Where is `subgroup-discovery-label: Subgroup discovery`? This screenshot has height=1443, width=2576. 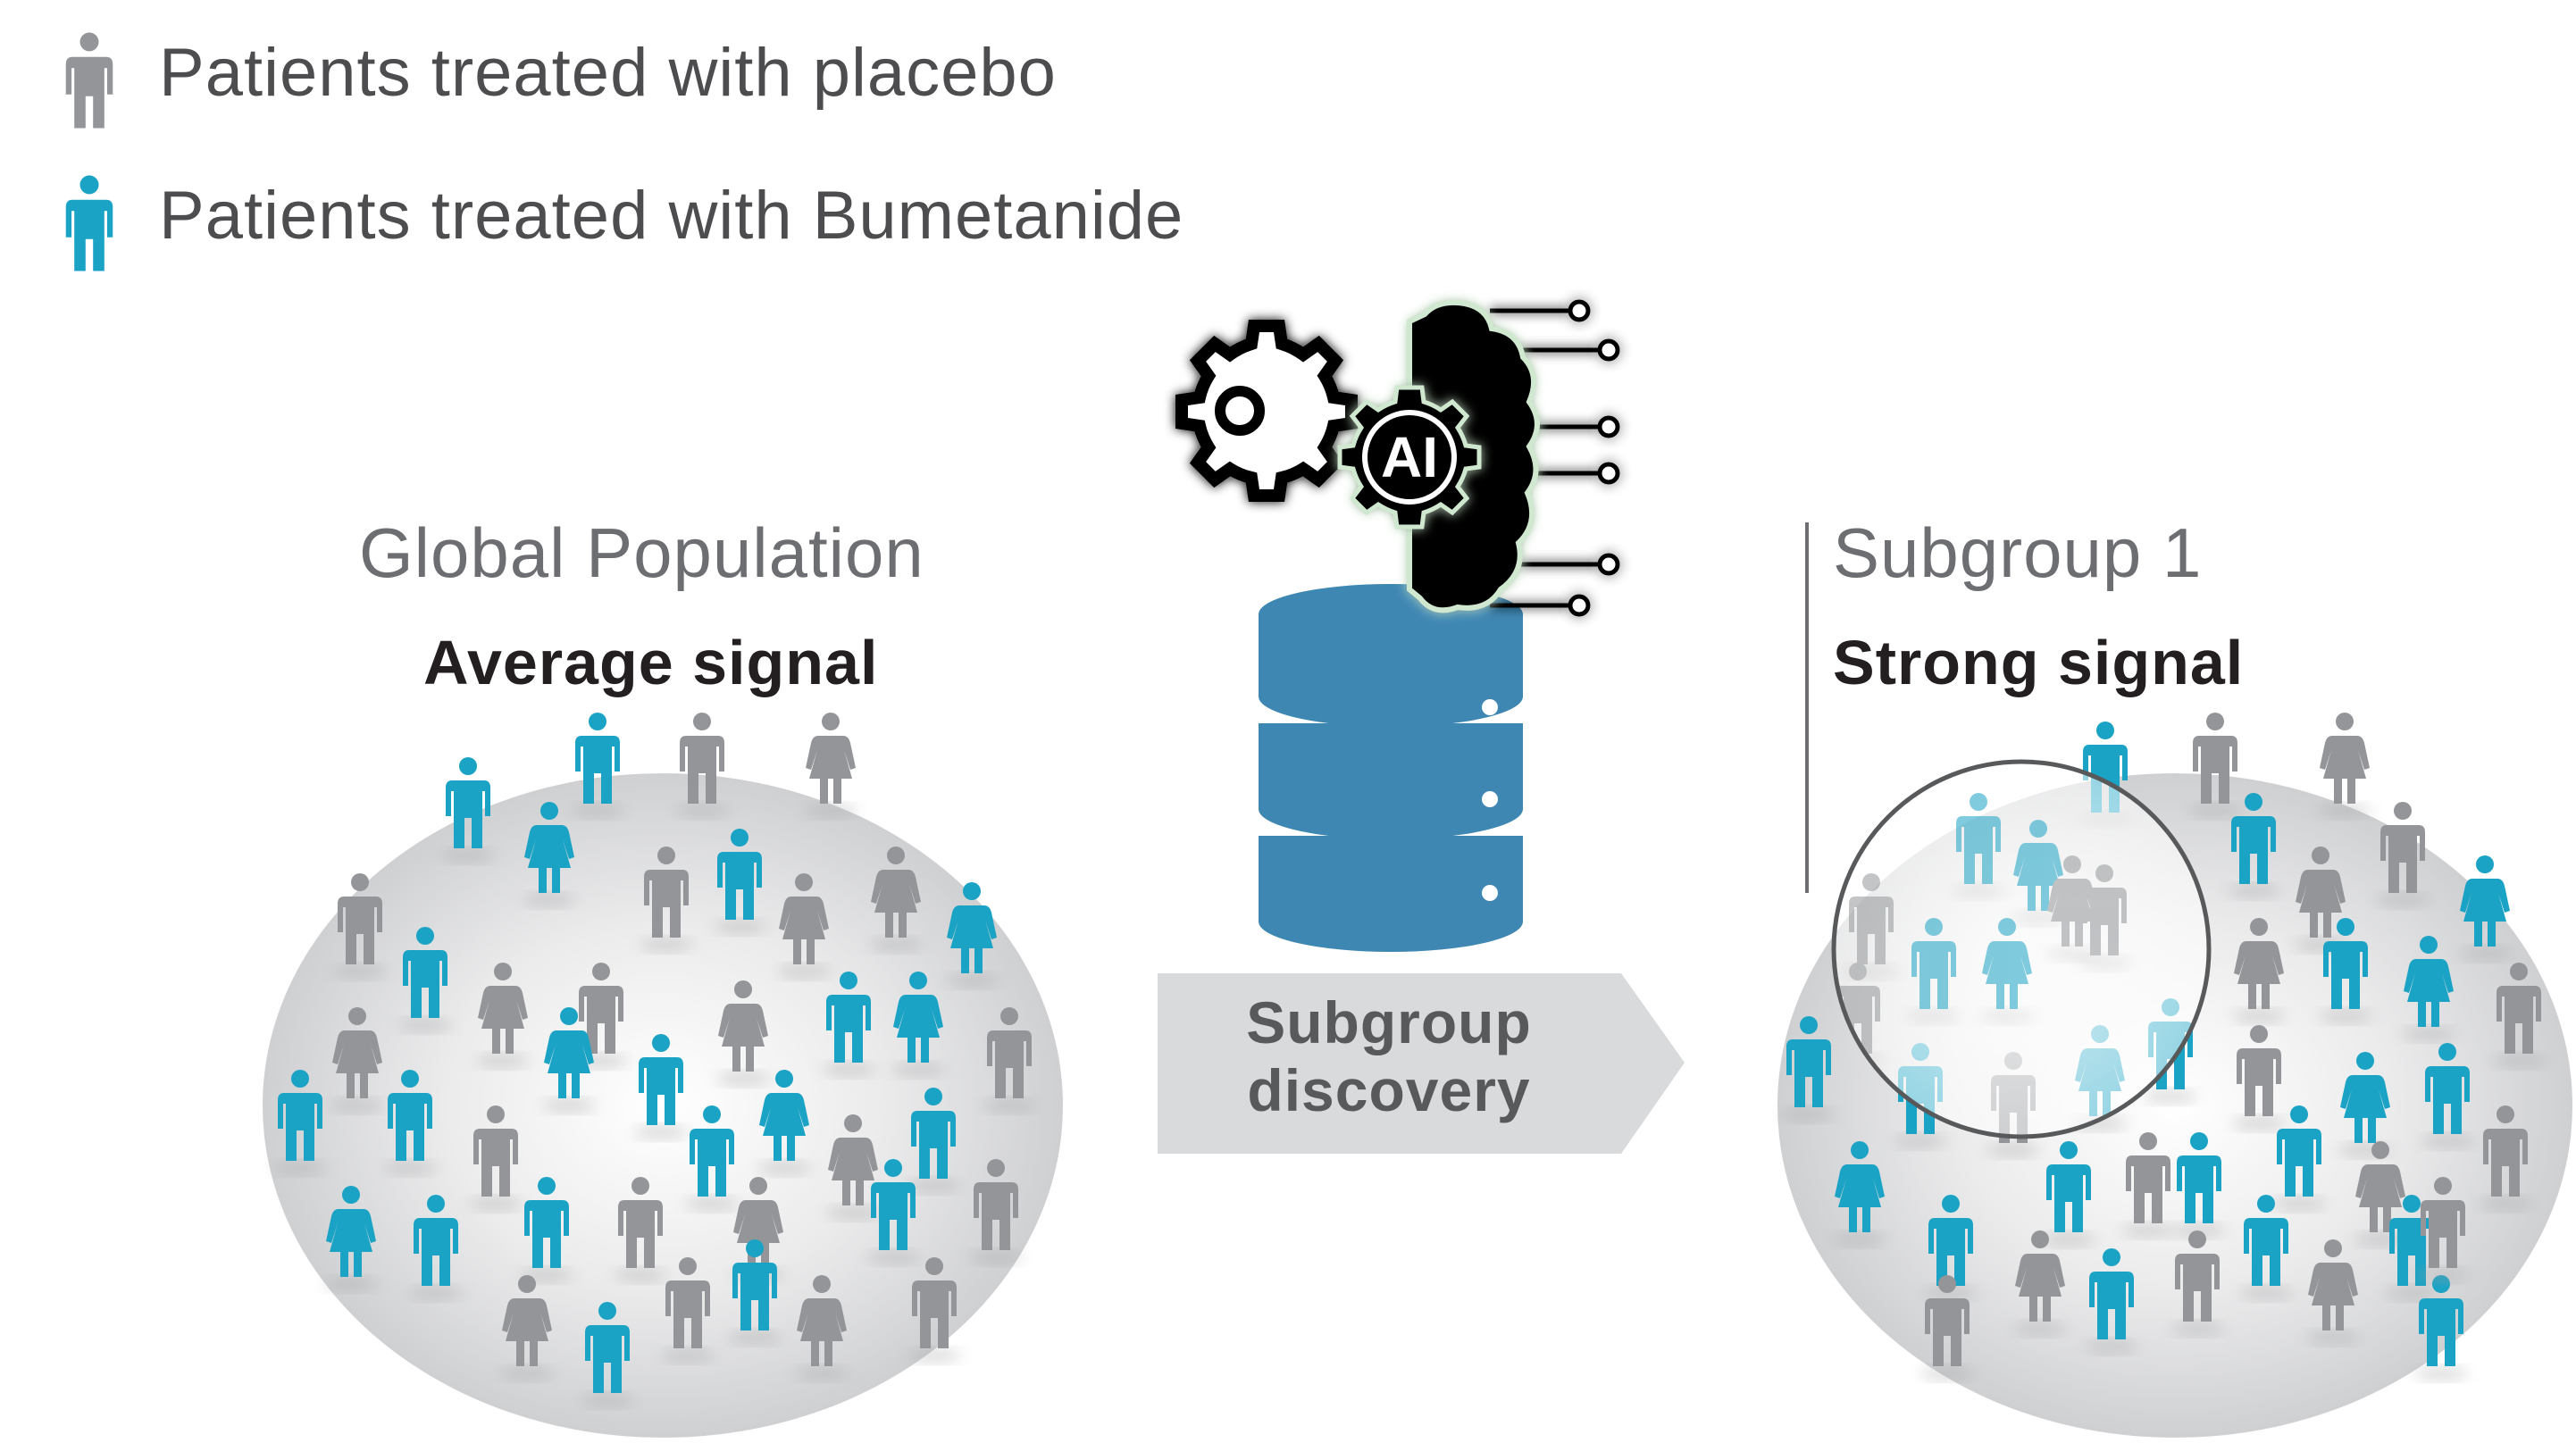 subgroup-discovery-label: Subgroup discovery is located at coordinates (1389, 1057).